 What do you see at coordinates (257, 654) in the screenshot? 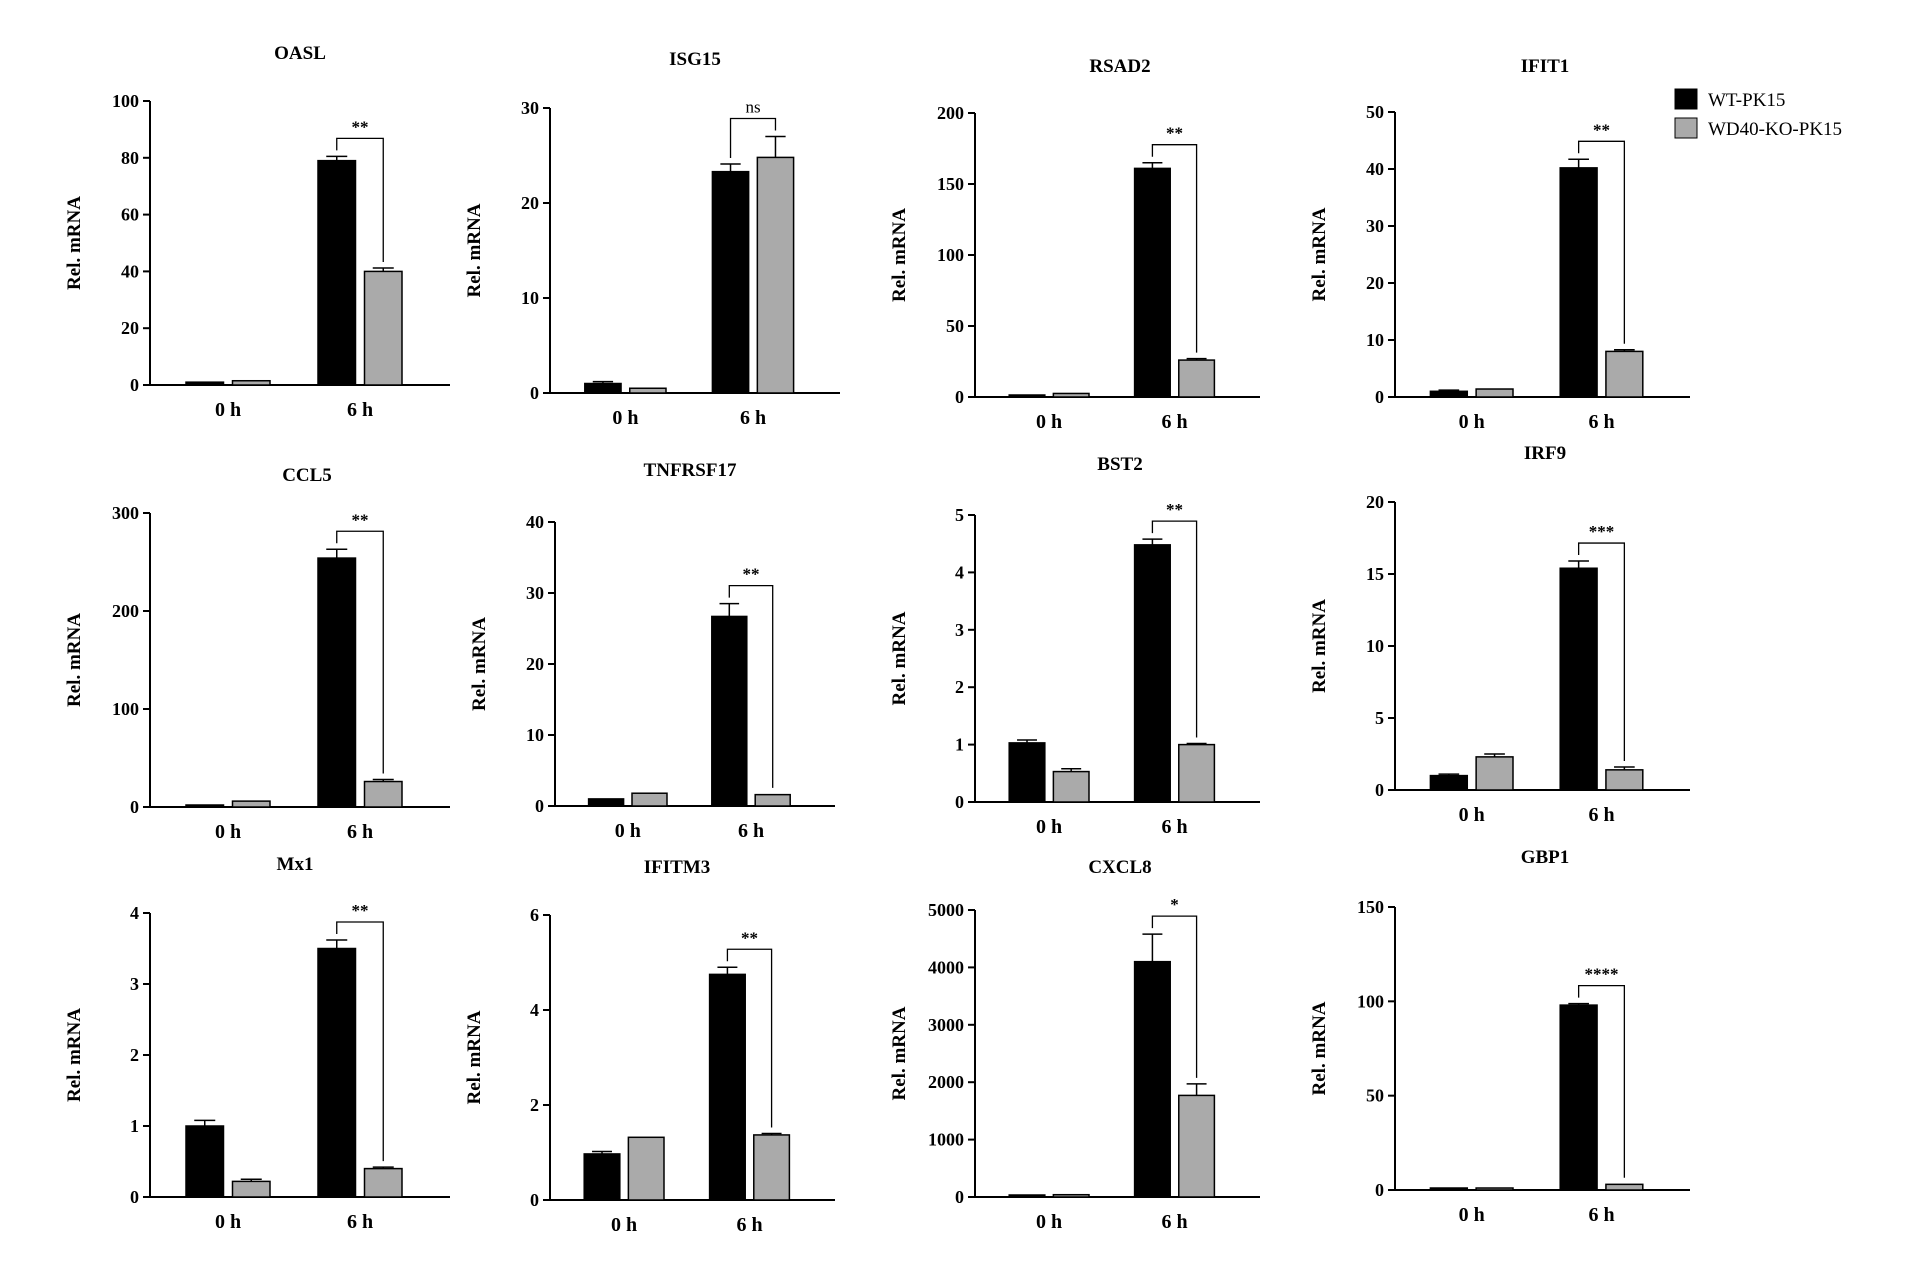
I see `chart-panel-ccl5: CCL5 Rel. mRNA 0 100 200 300 0 h 6 h **` at bounding box center [257, 654].